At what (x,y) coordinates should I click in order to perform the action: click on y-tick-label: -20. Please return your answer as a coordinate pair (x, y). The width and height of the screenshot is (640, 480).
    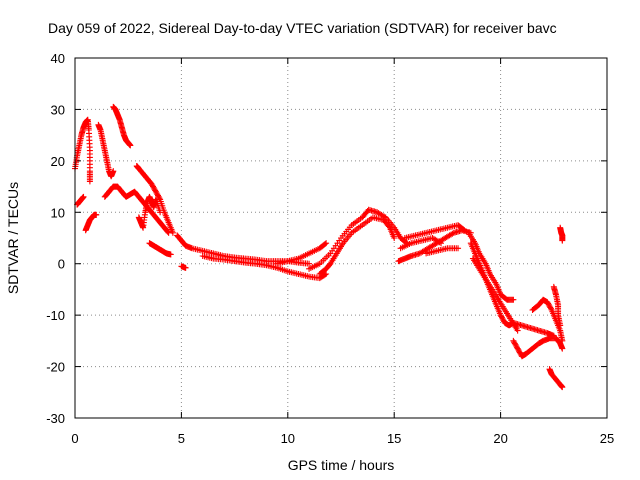
    Looking at the image, I should click on (55, 367).